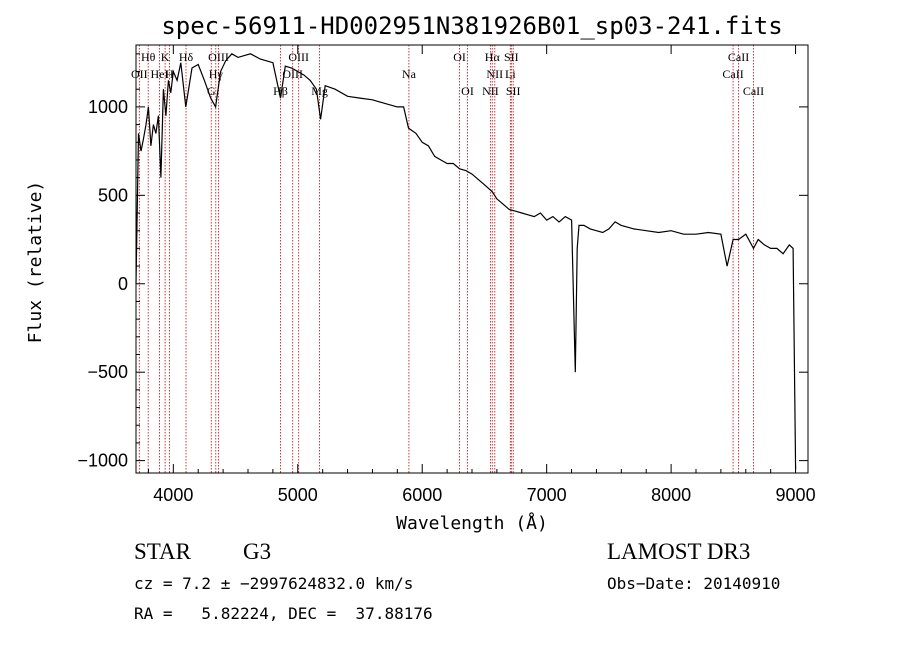  What do you see at coordinates (107, 372) in the screenshot?
I see `y-tick-label: −500` at bounding box center [107, 372].